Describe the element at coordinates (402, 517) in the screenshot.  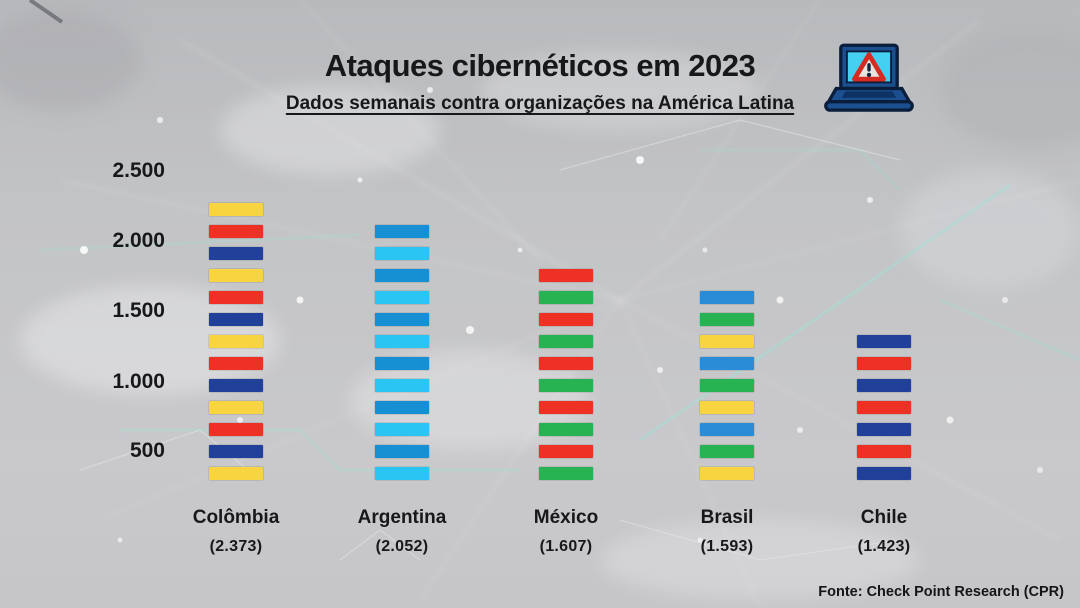
I see `country-name: Argentina` at that location.